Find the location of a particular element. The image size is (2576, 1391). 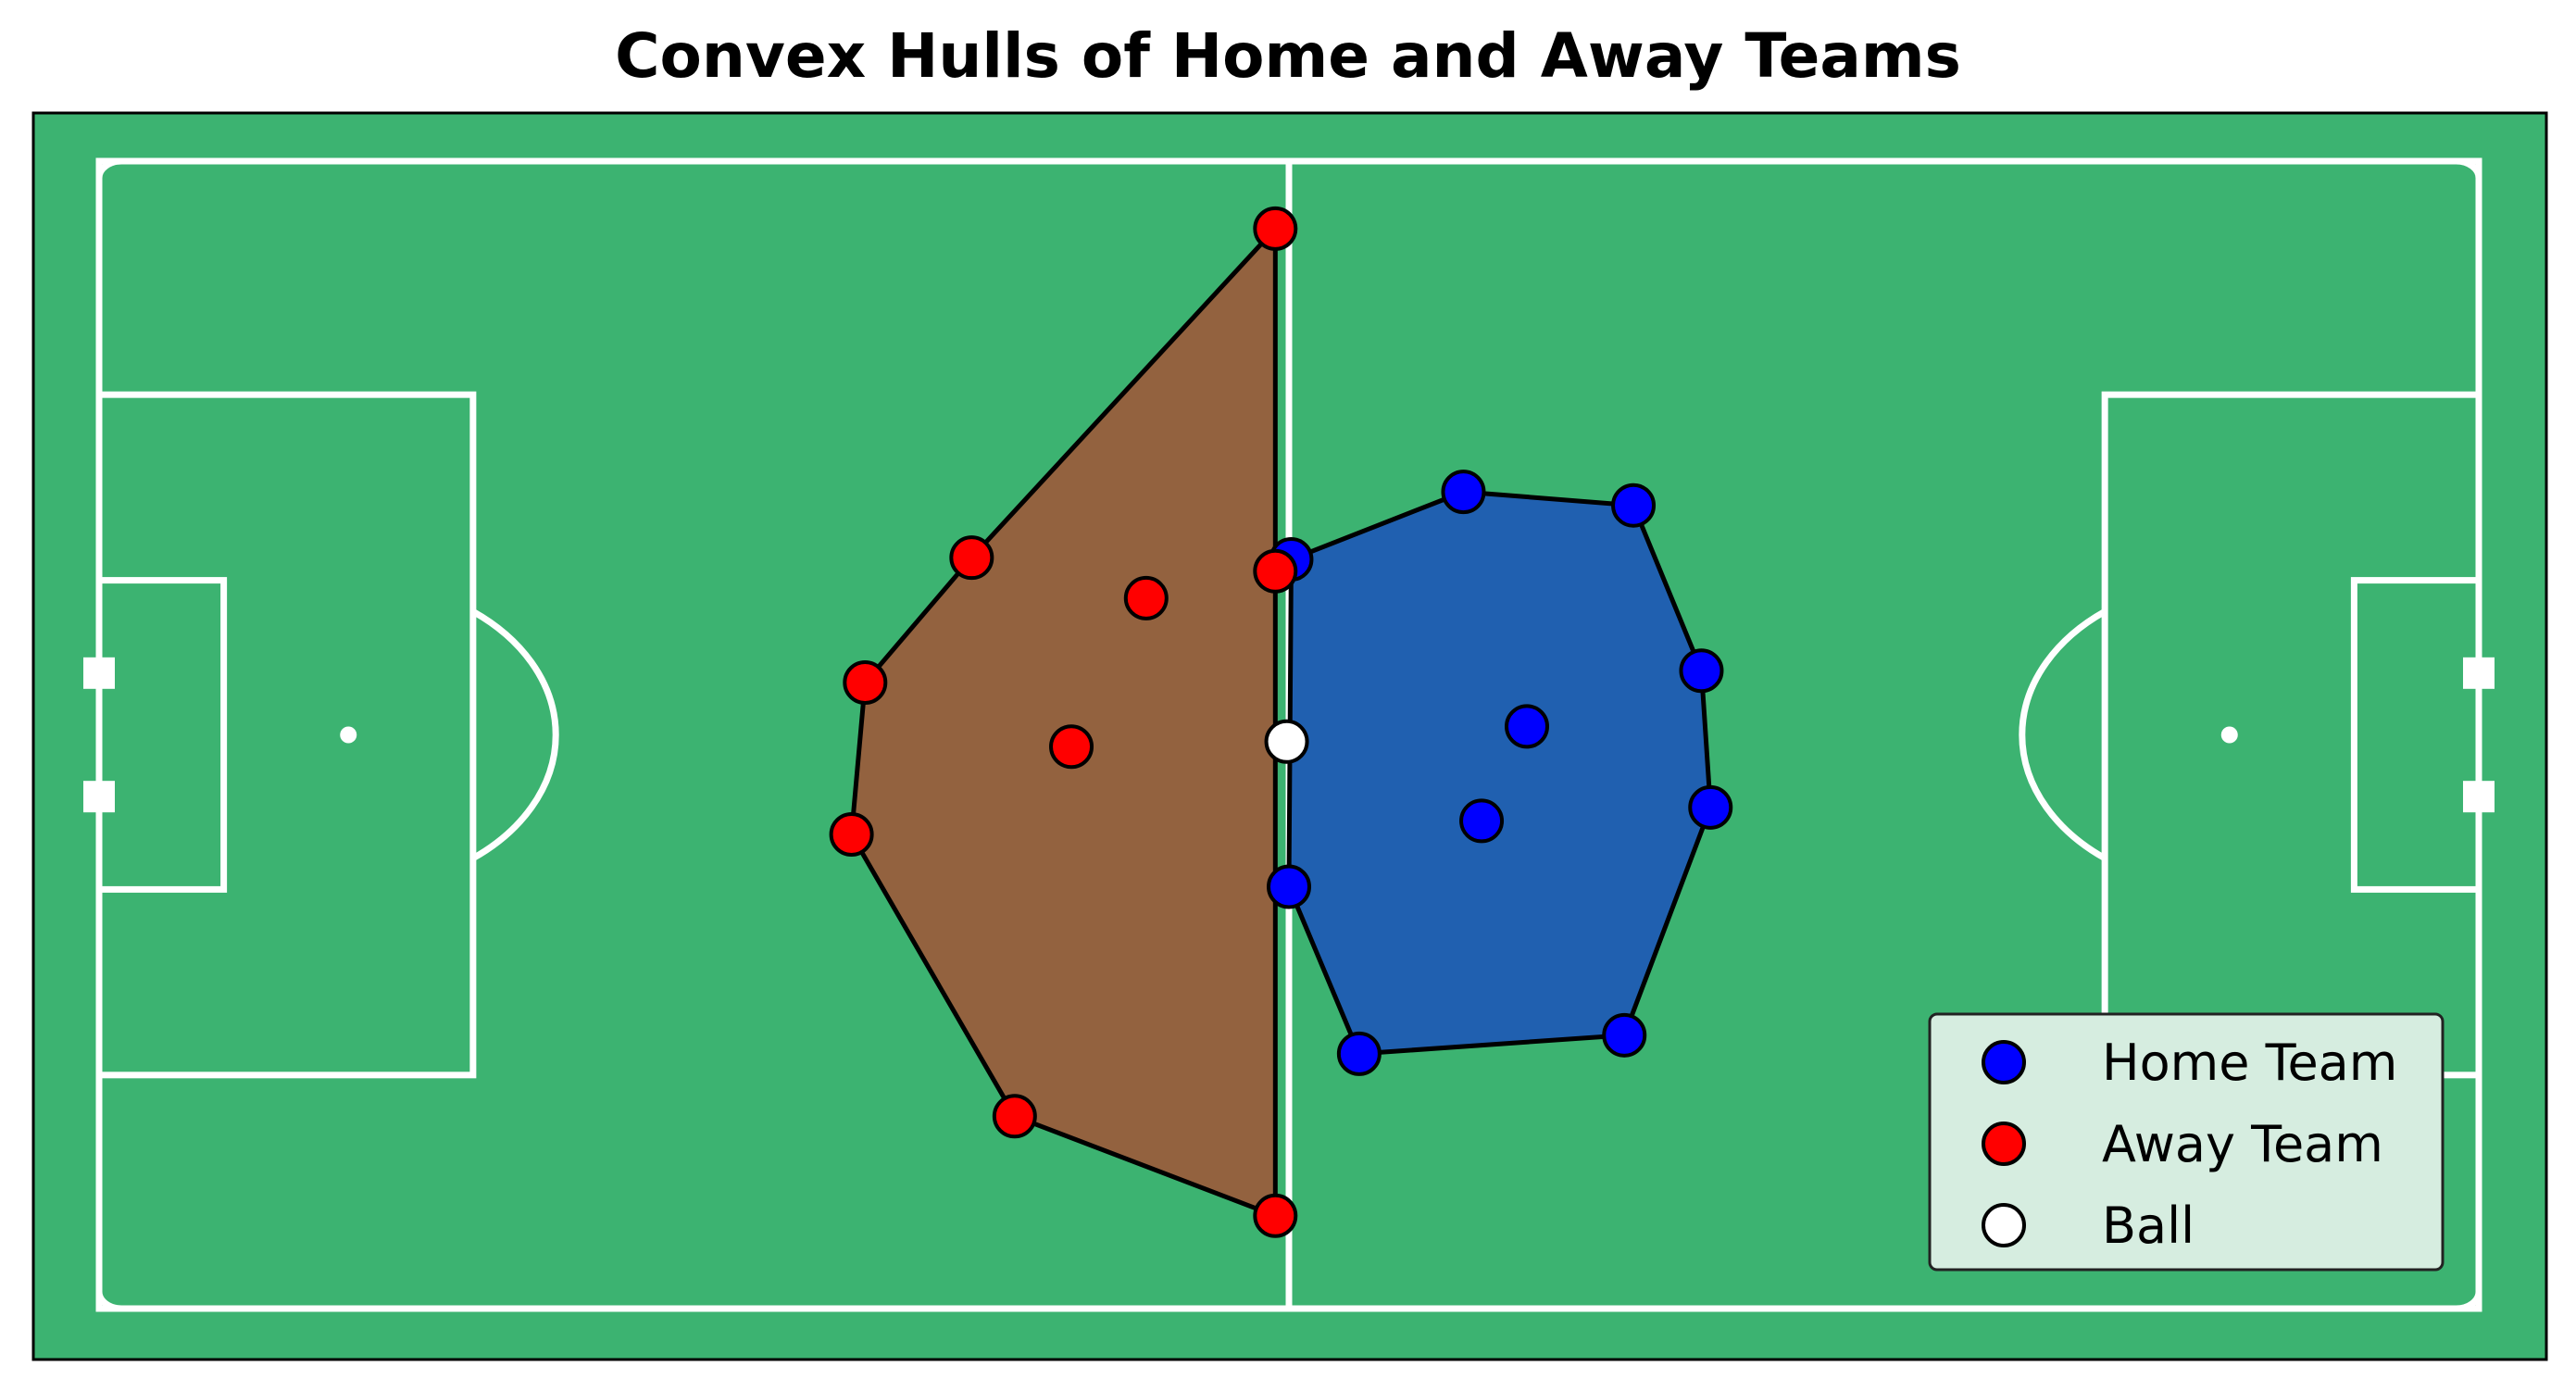

legend-box is located at coordinates (2186, 1142).